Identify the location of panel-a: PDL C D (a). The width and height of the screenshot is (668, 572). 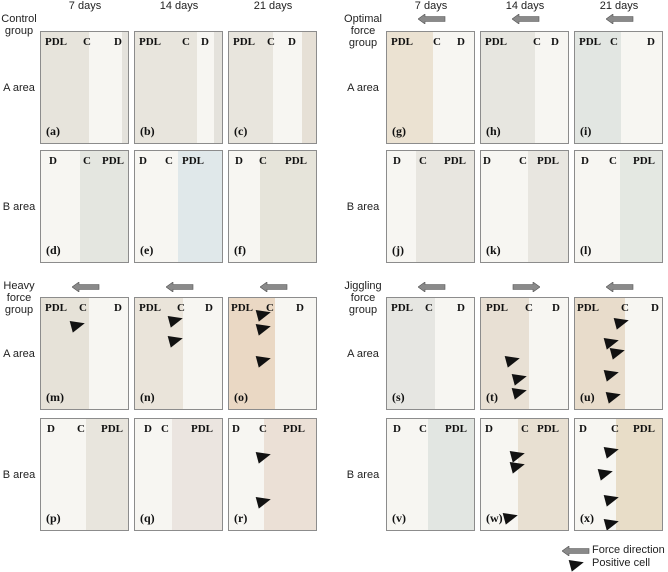
(84, 87).